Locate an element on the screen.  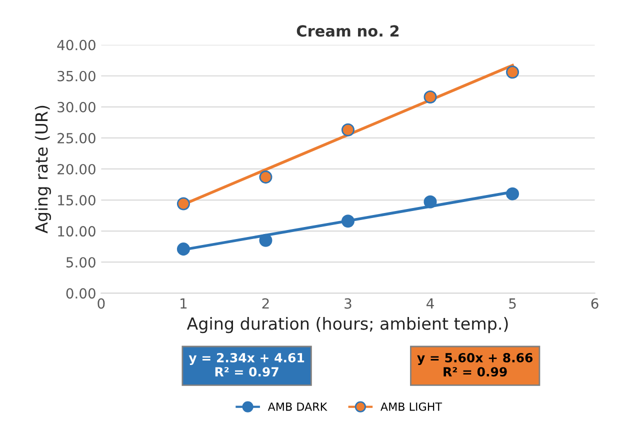
x-tick-label: 6 is located at coordinates (594, 303).